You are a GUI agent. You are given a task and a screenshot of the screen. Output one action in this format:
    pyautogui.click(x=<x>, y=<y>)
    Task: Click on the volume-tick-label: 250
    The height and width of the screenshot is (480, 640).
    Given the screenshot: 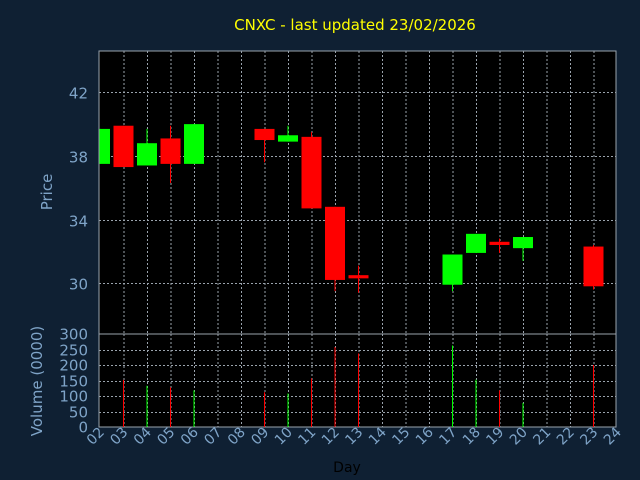 What is the action you would take?
    pyautogui.click(x=73, y=351)
    